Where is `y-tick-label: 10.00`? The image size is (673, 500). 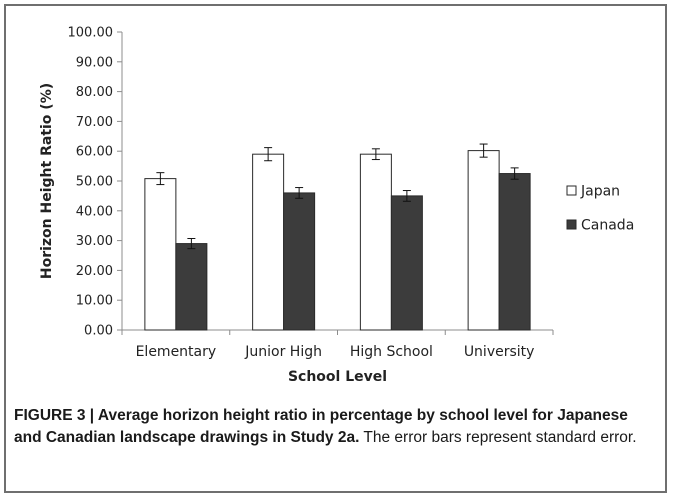 y-tick-label: 10.00 is located at coordinates (94, 301).